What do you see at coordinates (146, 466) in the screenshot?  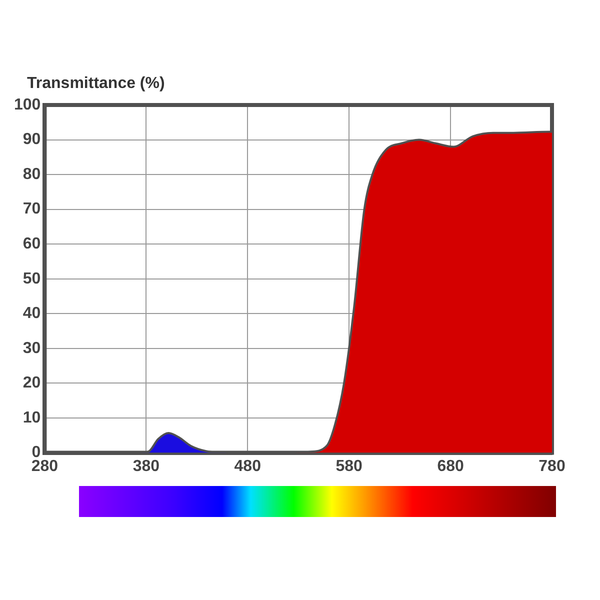 I see `x-tick-label: 380` at bounding box center [146, 466].